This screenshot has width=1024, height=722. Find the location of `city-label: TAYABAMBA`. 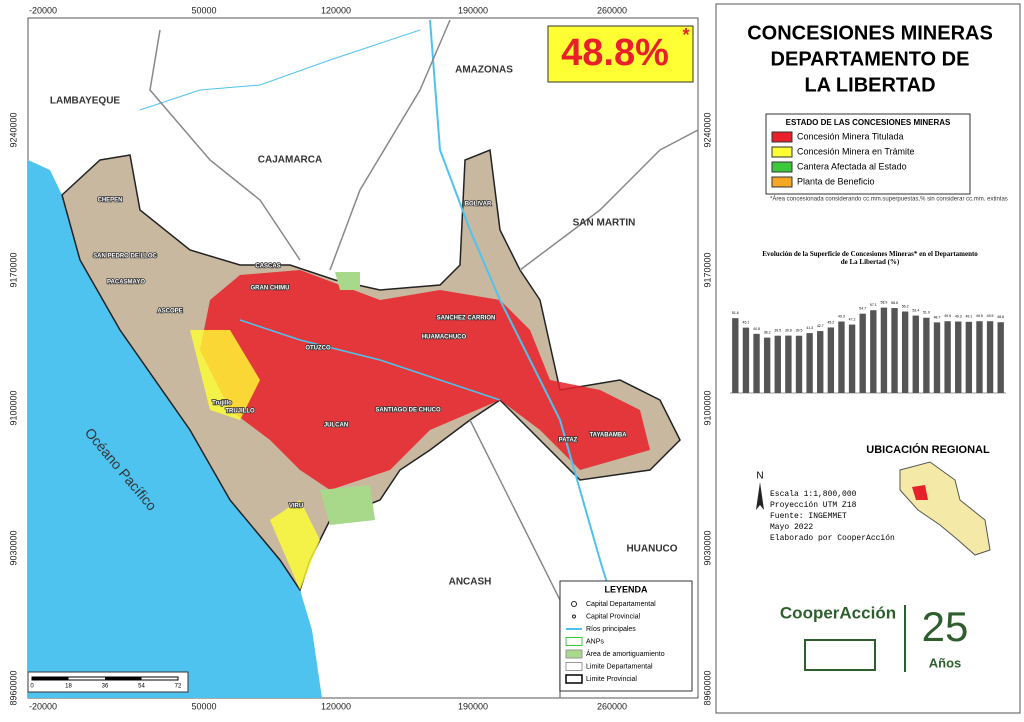

city-label: TAYABAMBA is located at coordinates (608, 436).